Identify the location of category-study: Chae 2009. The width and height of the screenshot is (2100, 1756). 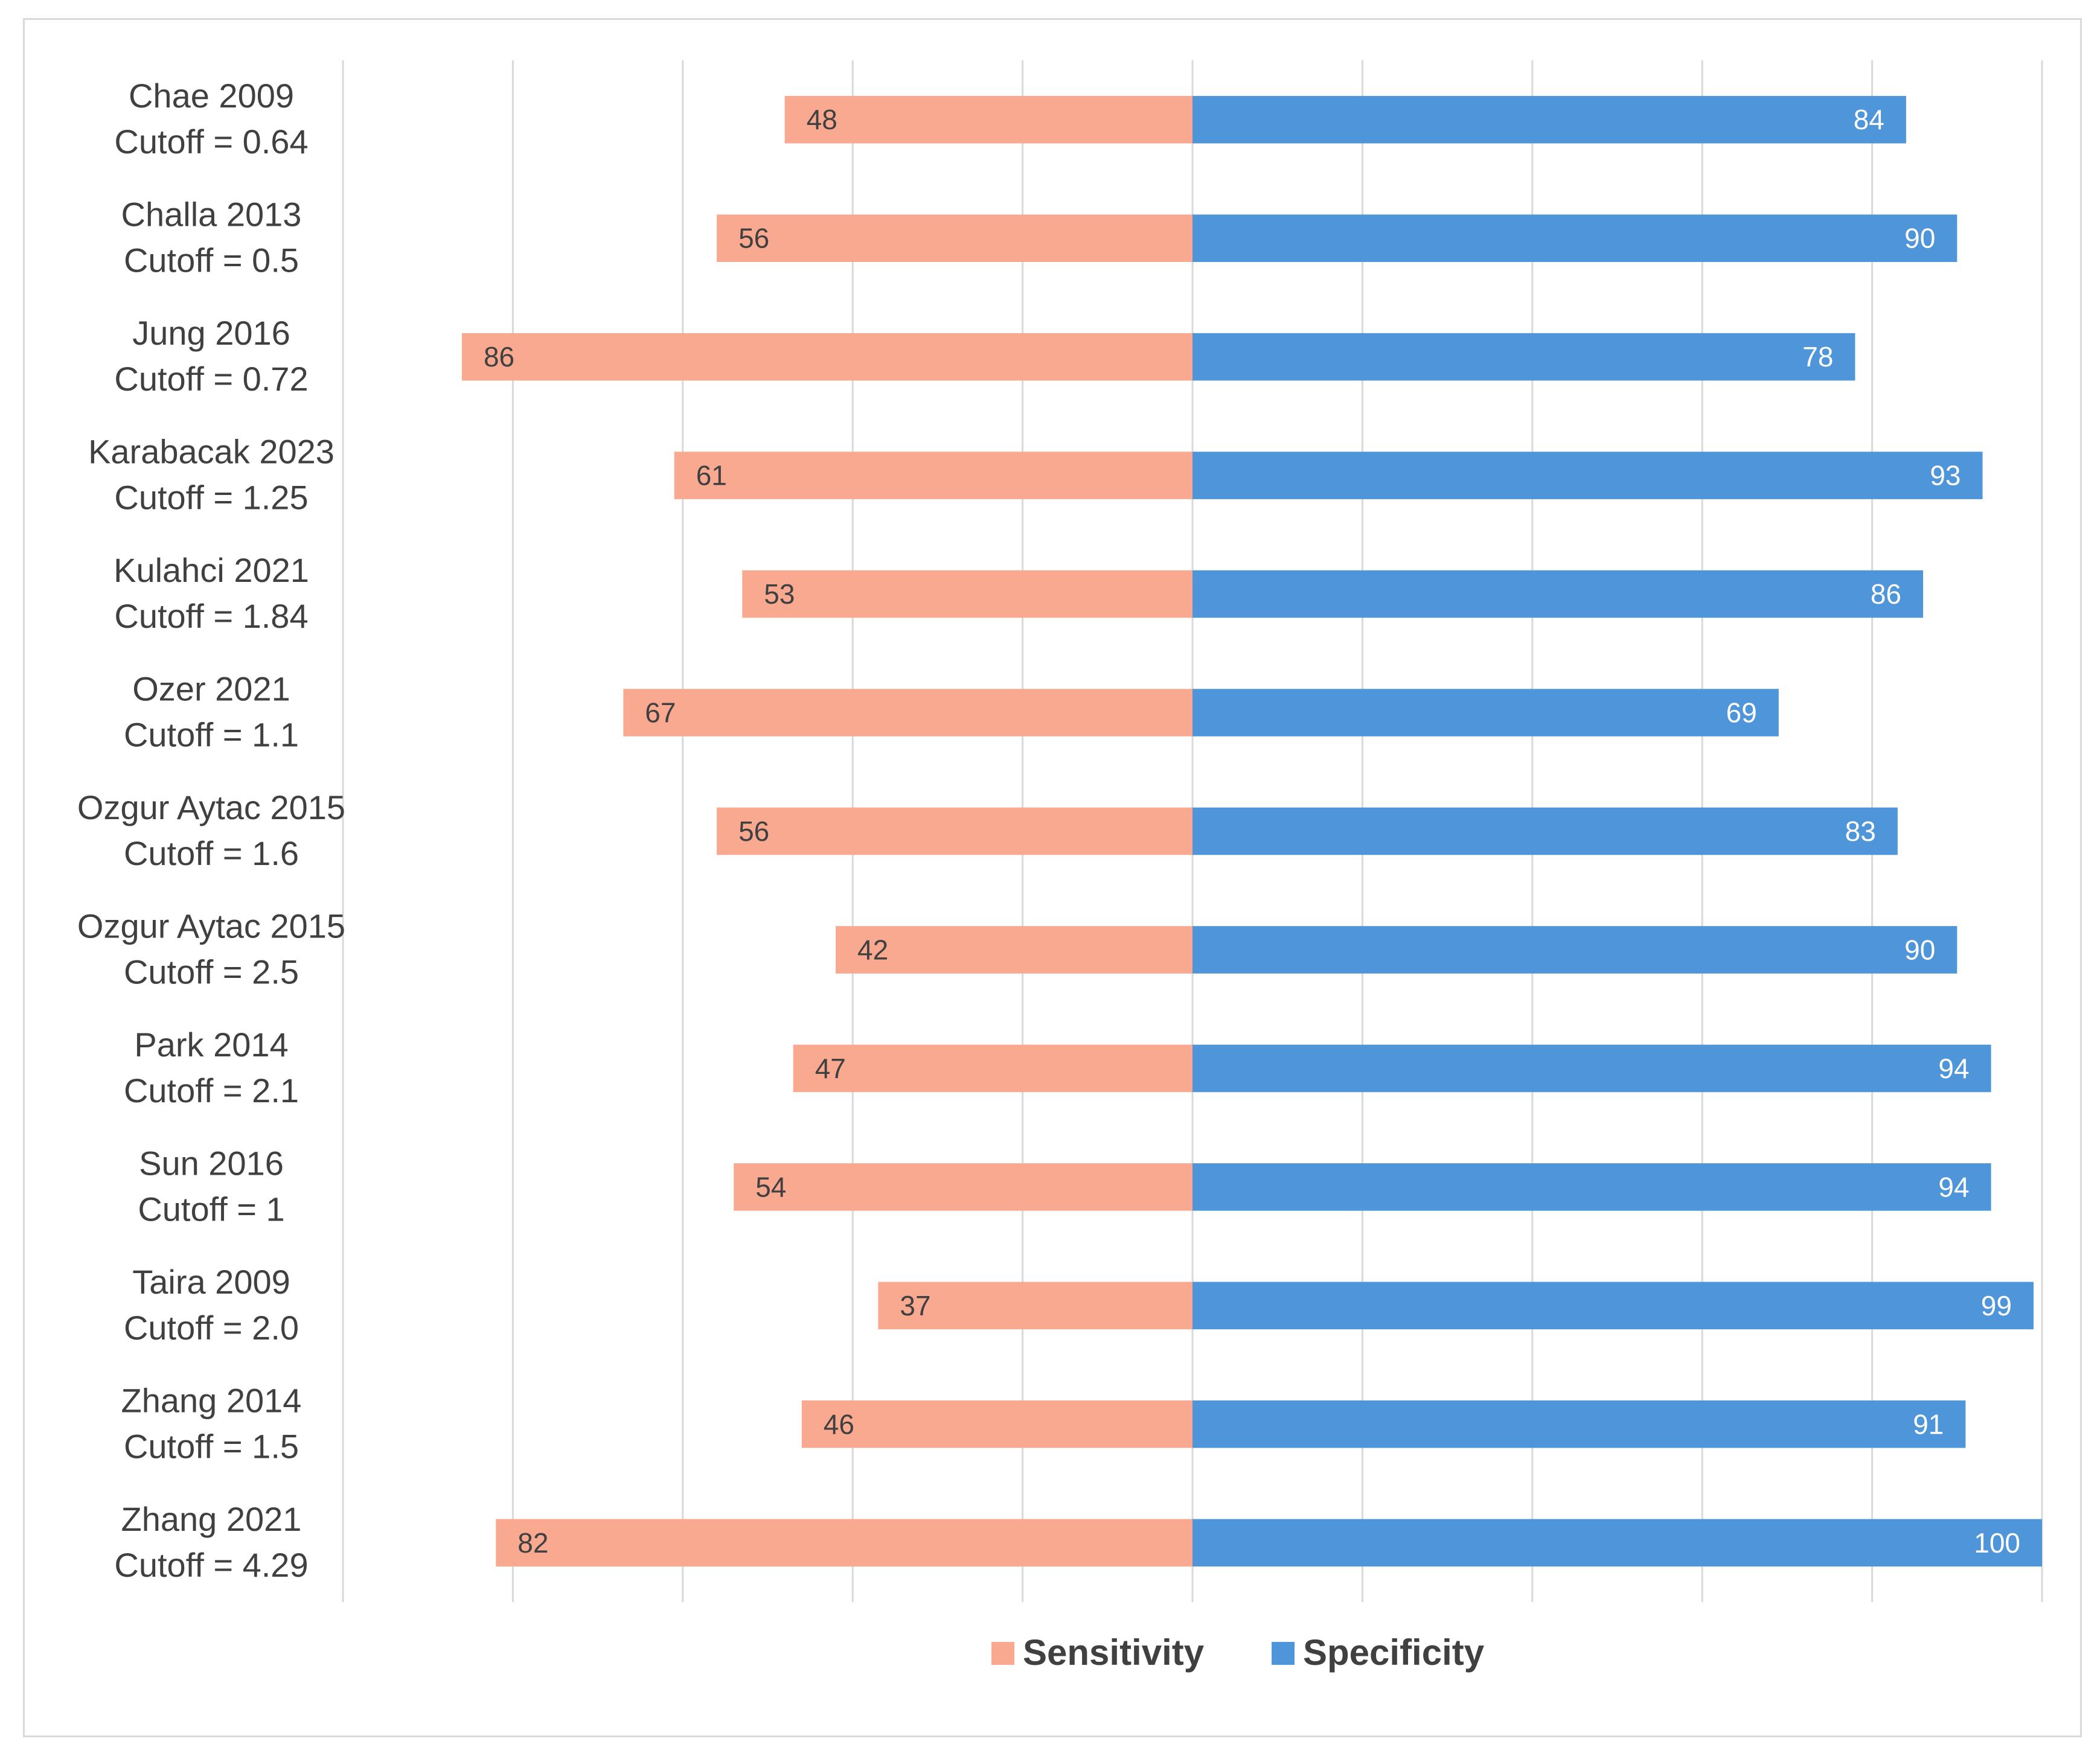
(211, 96).